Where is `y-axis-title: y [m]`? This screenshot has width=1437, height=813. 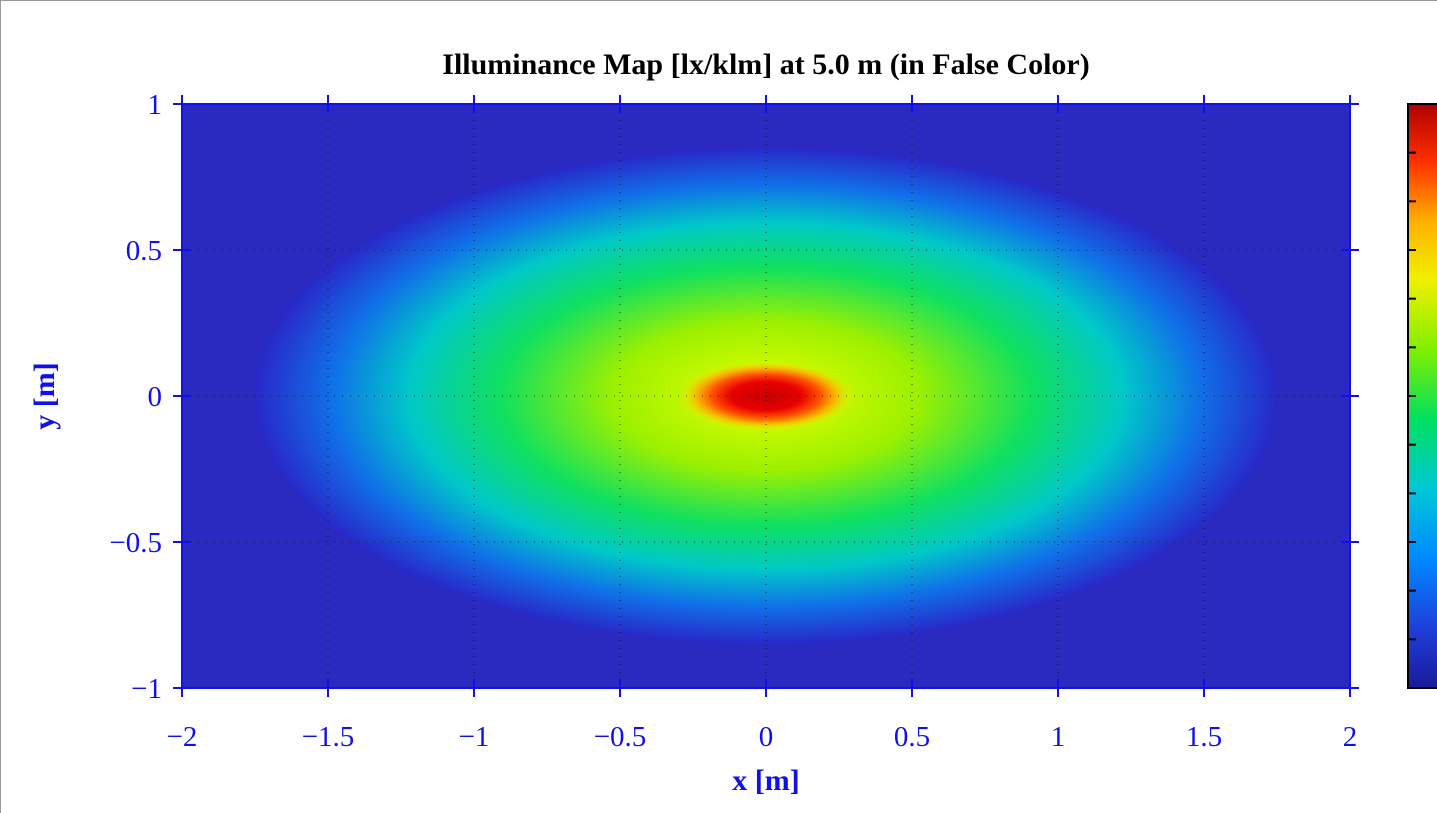 y-axis-title: y [m] is located at coordinates (44, 395).